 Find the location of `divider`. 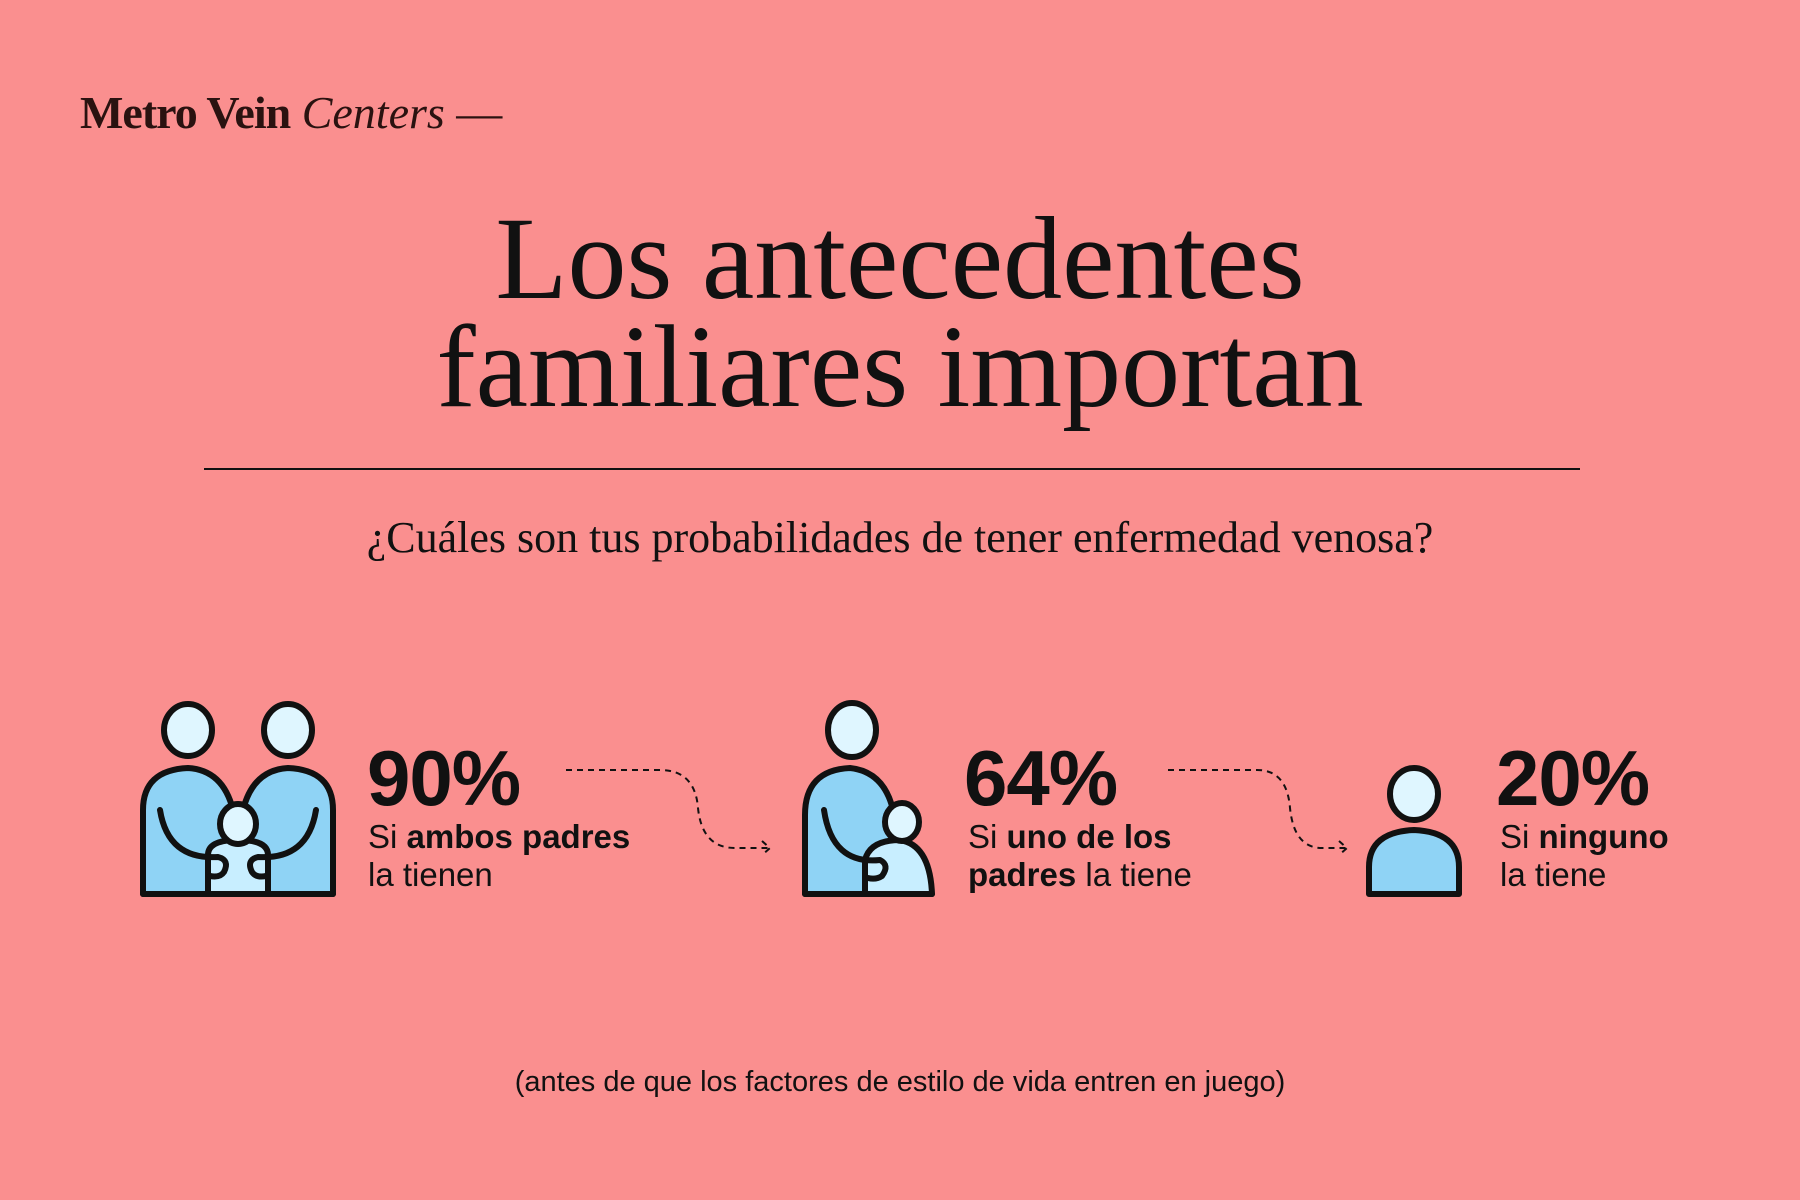

divider is located at coordinates (892, 469).